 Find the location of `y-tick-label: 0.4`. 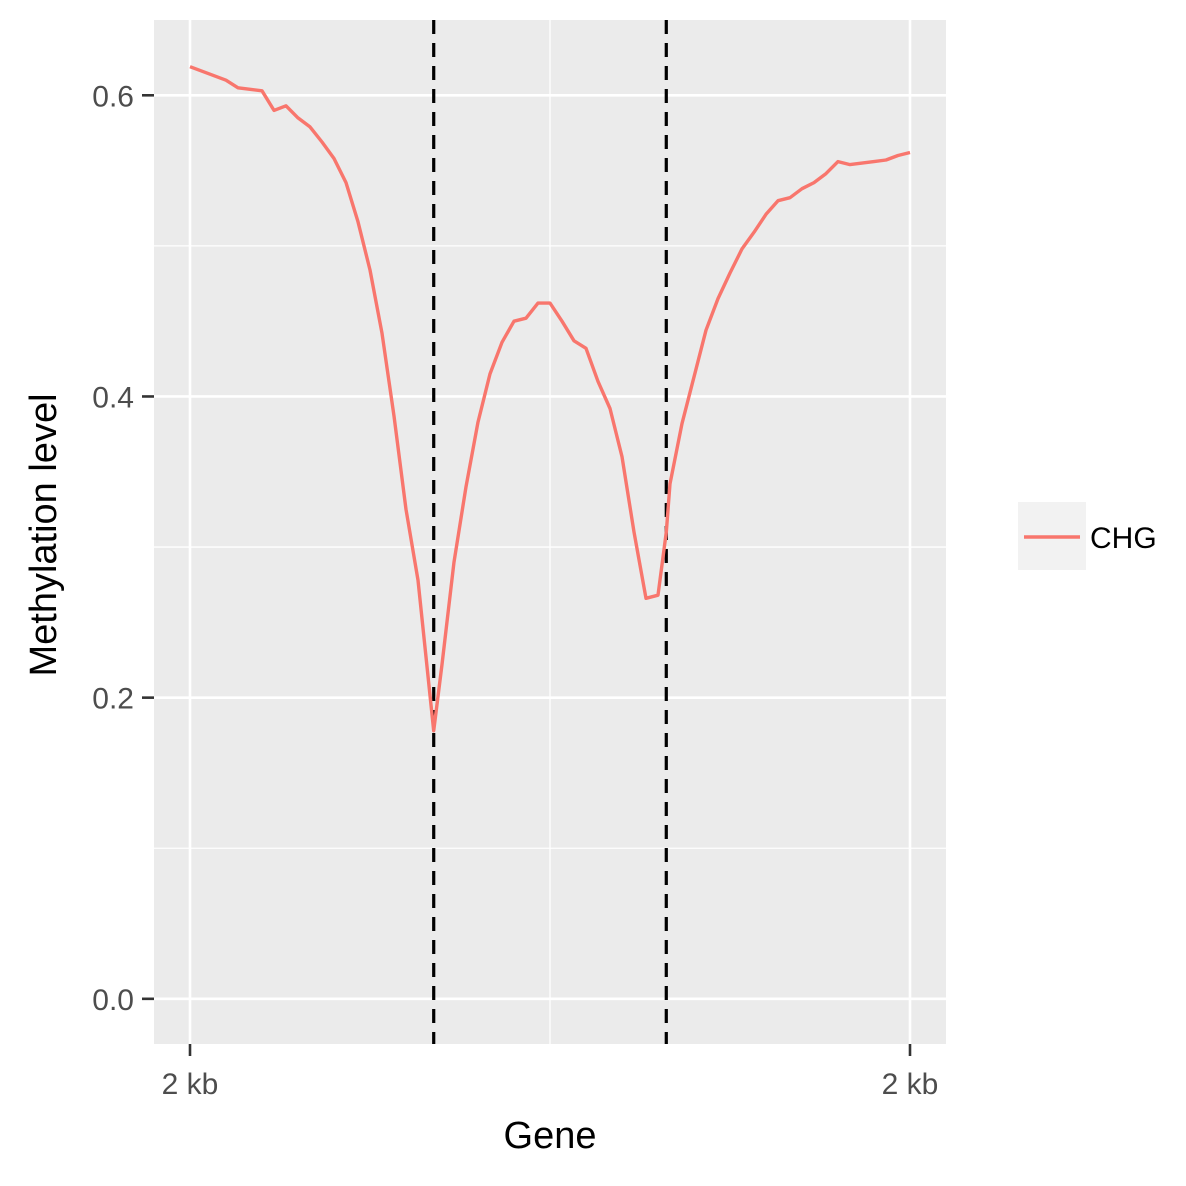

y-tick-label: 0.4 is located at coordinates (113, 397).